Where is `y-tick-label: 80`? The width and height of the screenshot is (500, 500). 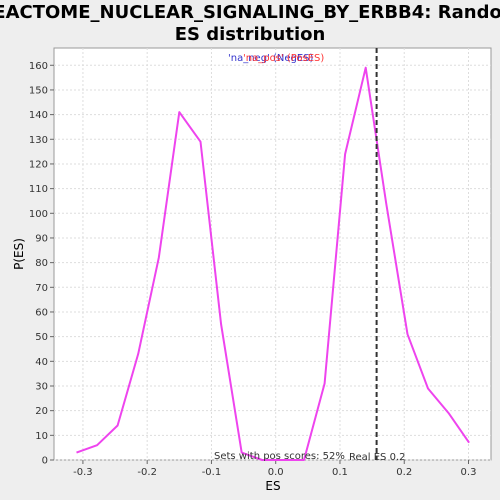
y-tick-label: 80 is located at coordinates (41, 263).